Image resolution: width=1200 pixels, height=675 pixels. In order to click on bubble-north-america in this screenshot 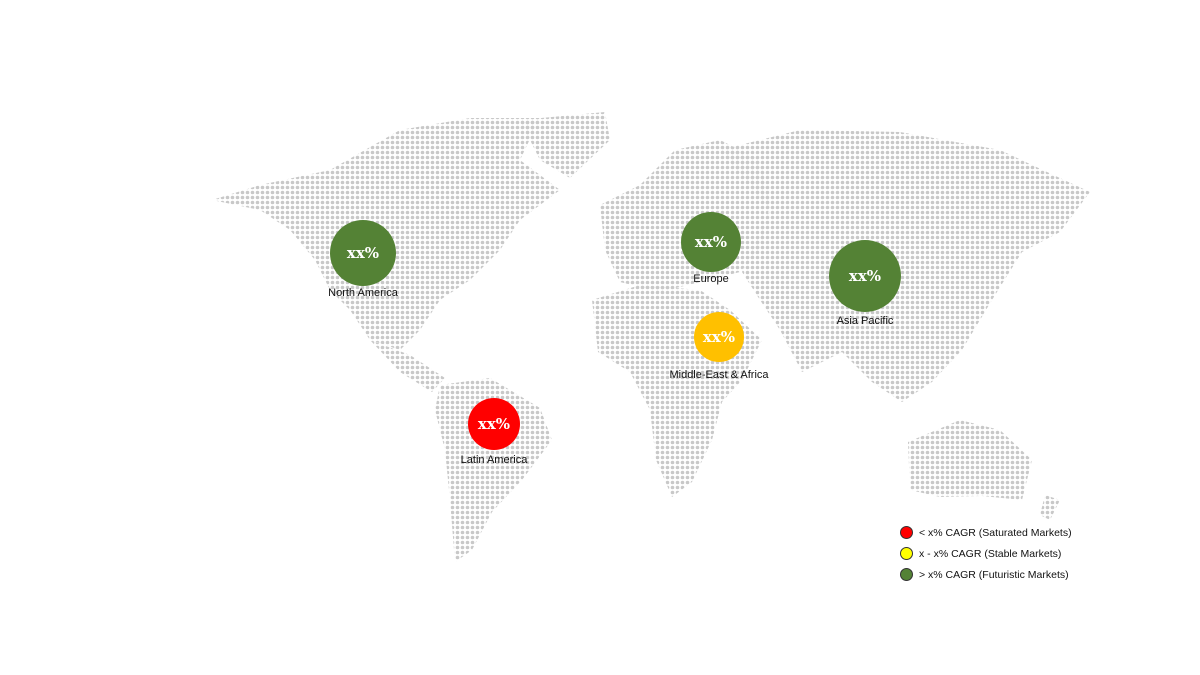, I will do `click(363, 253)`.